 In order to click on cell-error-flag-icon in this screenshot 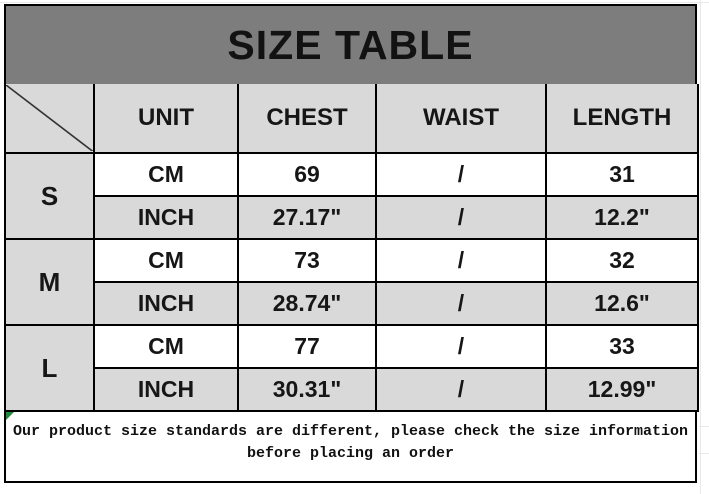, I will do `click(10, 416)`.